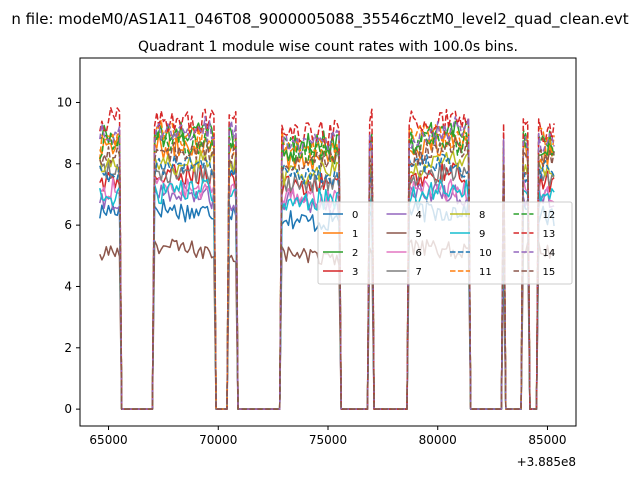 Image resolution: width=640 pixels, height=480 pixels. I want to click on legend-label-5: 5, so click(419, 234).